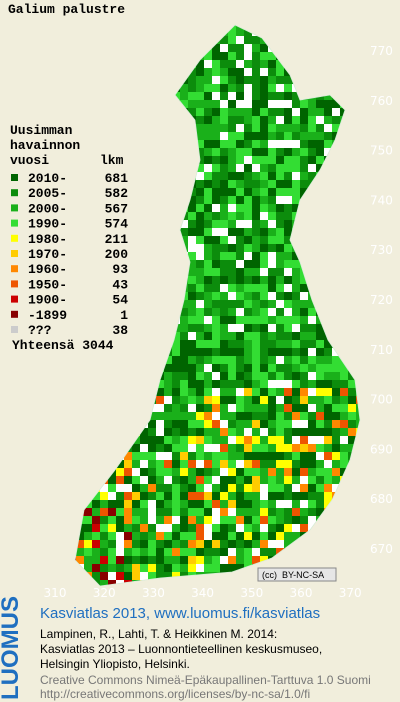 This screenshot has height=702, width=400. What do you see at coordinates (269, 575) in the screenshot?
I see `cc-mark: (cc)` at bounding box center [269, 575].